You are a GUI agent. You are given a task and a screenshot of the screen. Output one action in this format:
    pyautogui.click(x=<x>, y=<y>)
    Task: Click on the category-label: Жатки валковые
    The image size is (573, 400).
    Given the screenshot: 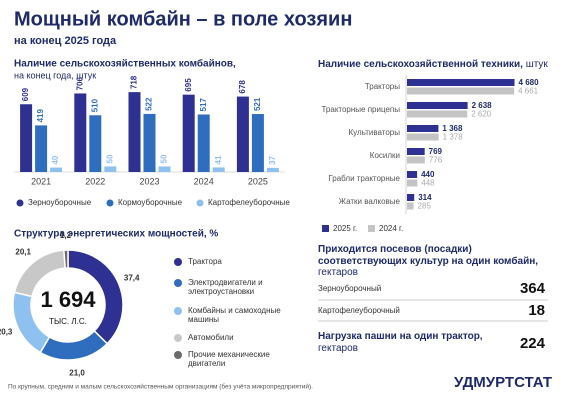 What is the action you would take?
    pyautogui.click(x=370, y=201)
    